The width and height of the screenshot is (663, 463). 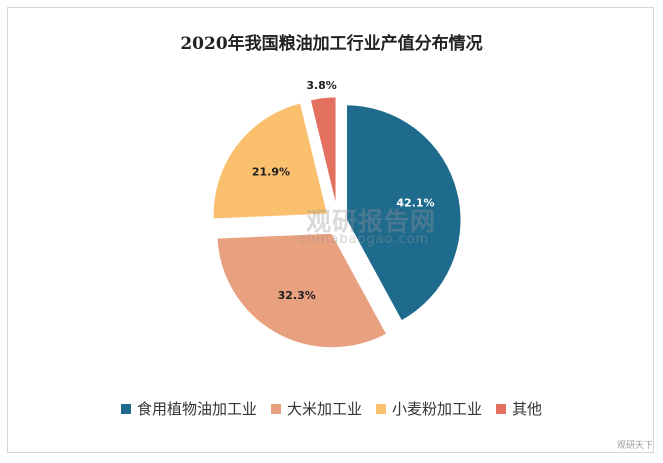 I want to click on legend-label: 食用植物油加工业, so click(x=196, y=409).